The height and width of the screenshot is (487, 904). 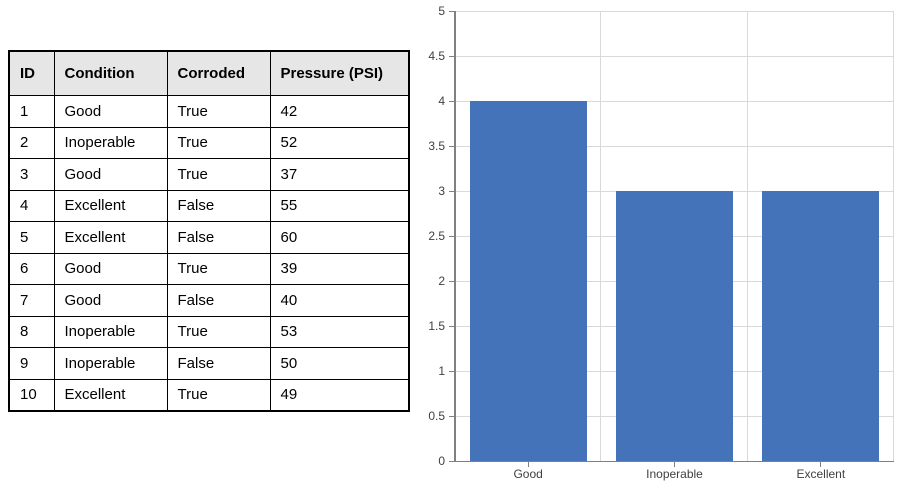 I want to click on x-axis-category-label: Good, so click(x=528, y=474).